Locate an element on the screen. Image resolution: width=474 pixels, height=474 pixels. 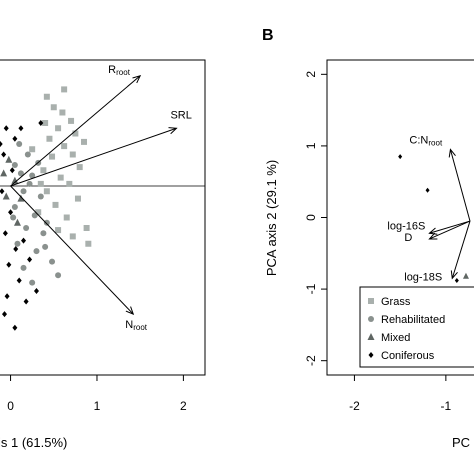
panel-a-x-tick-label: 1 is located at coordinates (97, 406).